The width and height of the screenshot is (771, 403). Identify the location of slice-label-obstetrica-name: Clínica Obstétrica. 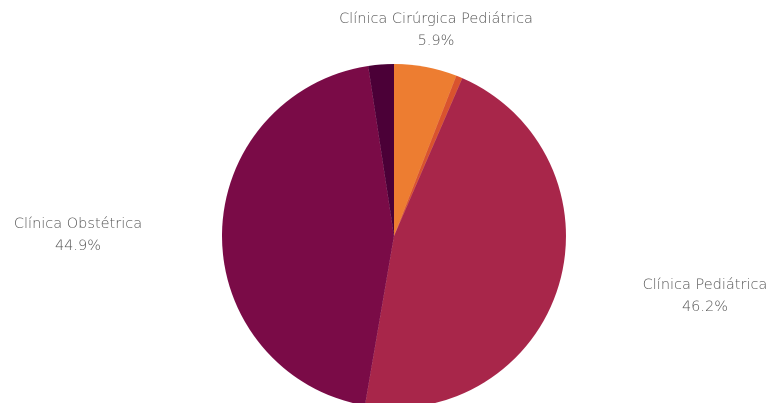
(78, 224).